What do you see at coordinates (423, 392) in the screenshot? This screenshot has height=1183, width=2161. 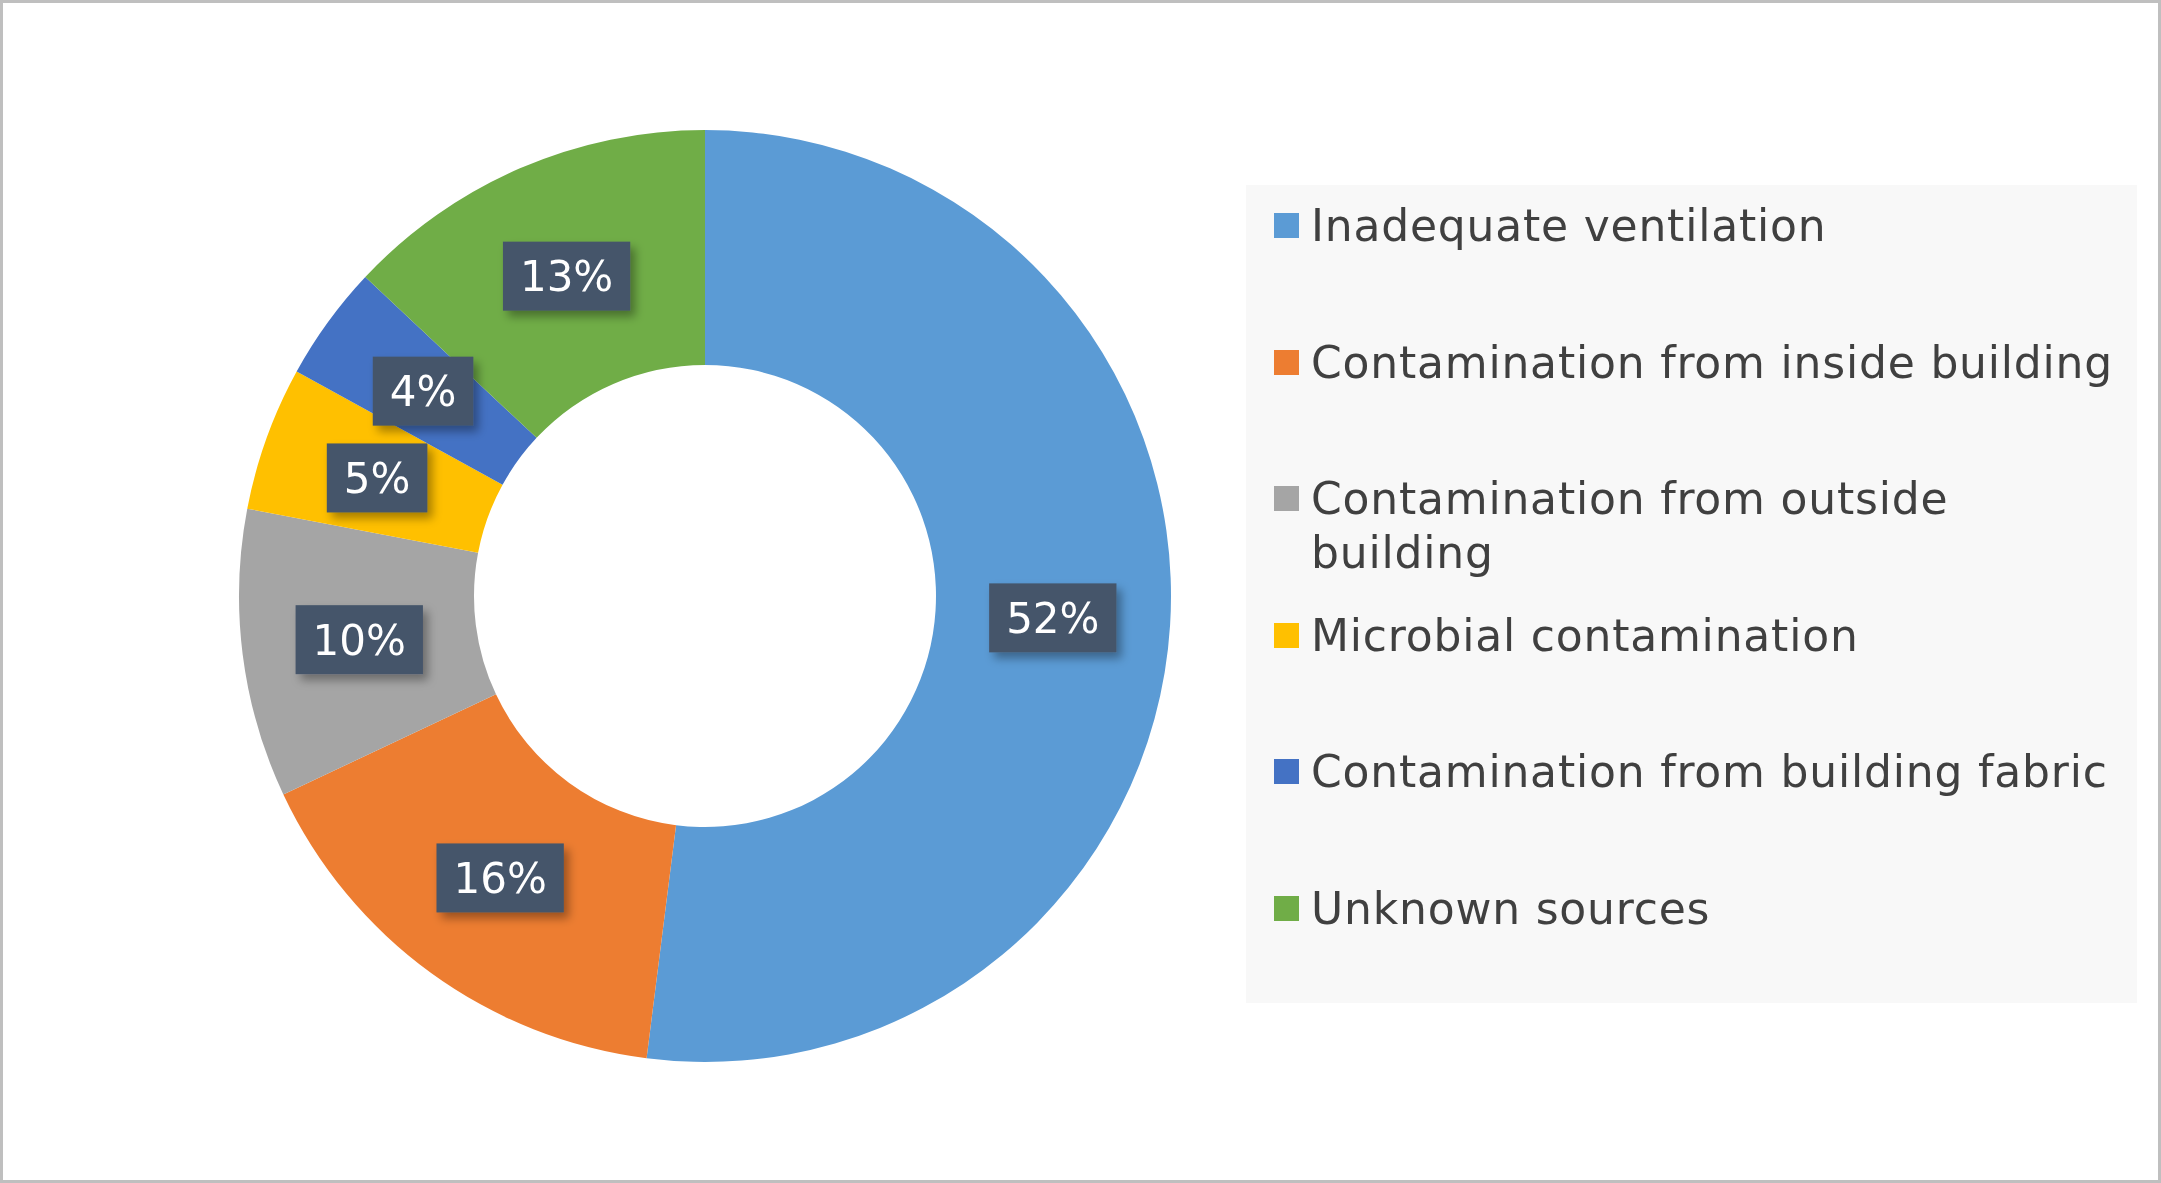 I see `data-label: 4%` at bounding box center [423, 392].